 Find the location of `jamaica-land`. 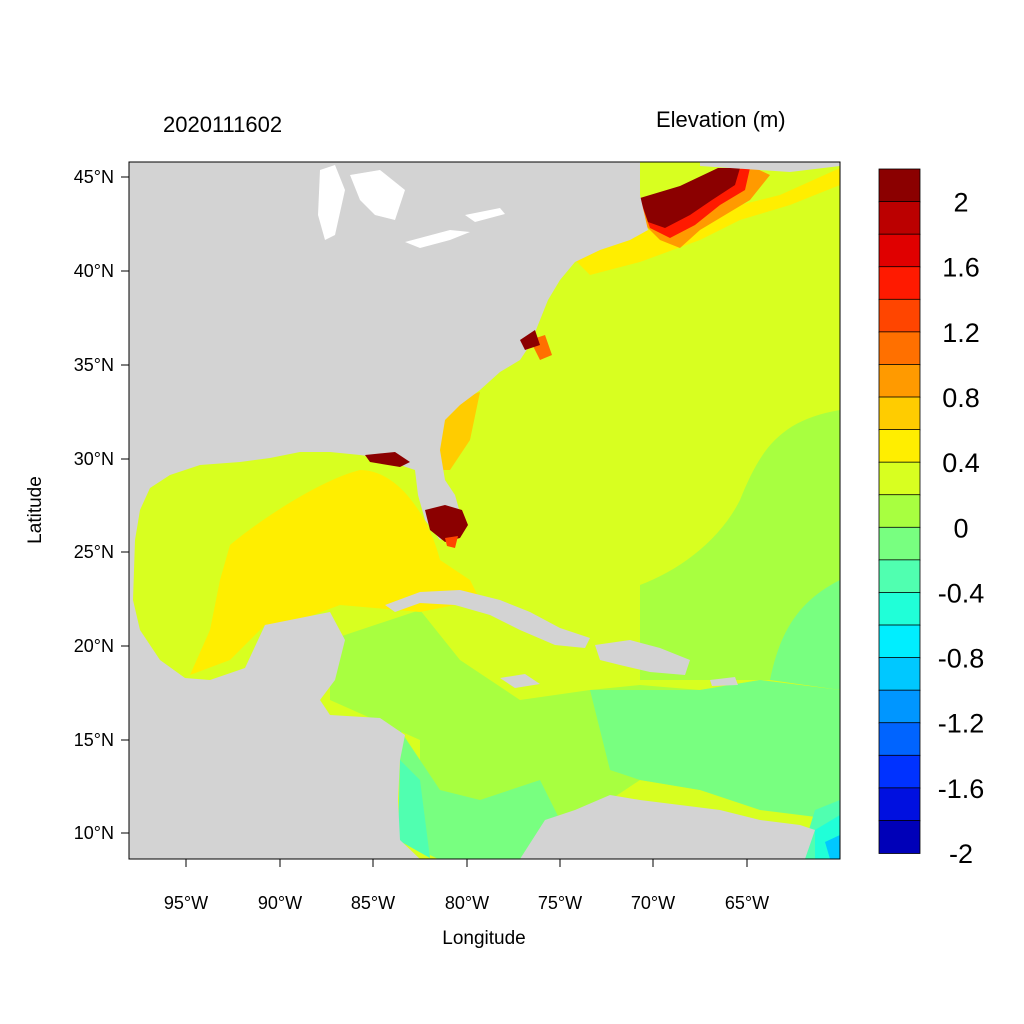

jamaica-land is located at coordinates (520, 681).